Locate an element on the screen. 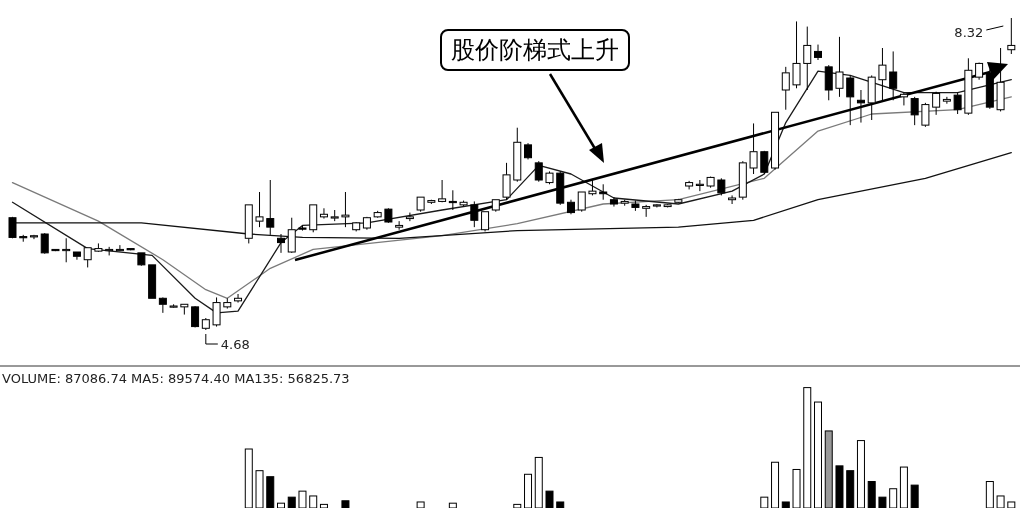 This screenshot has height=508, width=1020. annotation: 股价阶梯式上升 is located at coordinates (535, 50).